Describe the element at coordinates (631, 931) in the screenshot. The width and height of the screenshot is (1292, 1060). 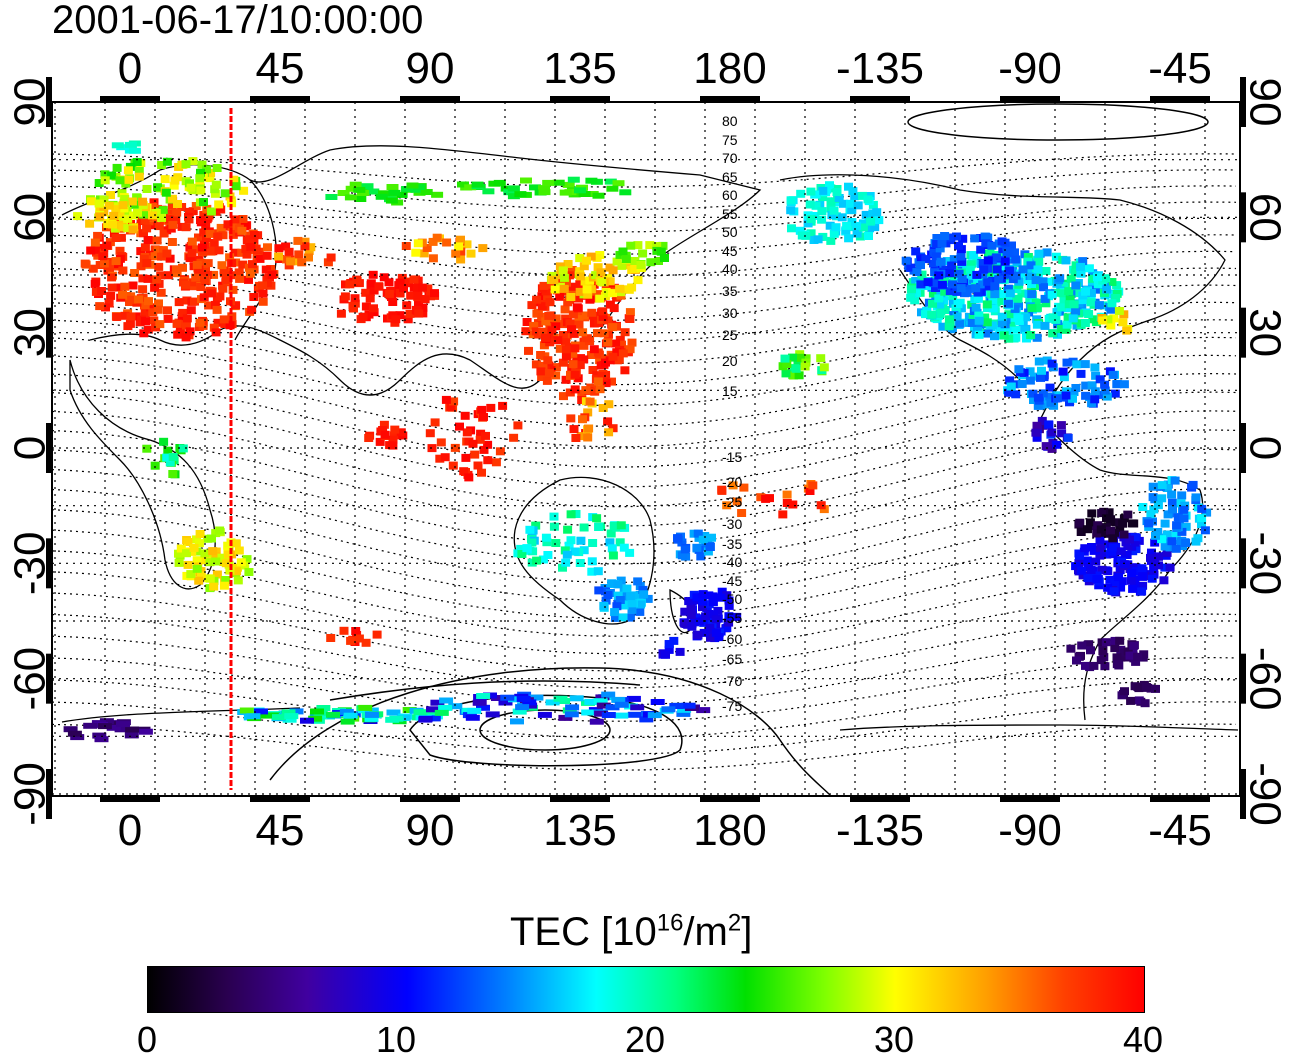
I see `colorbar-title: TEC [1016/m2]` at that location.